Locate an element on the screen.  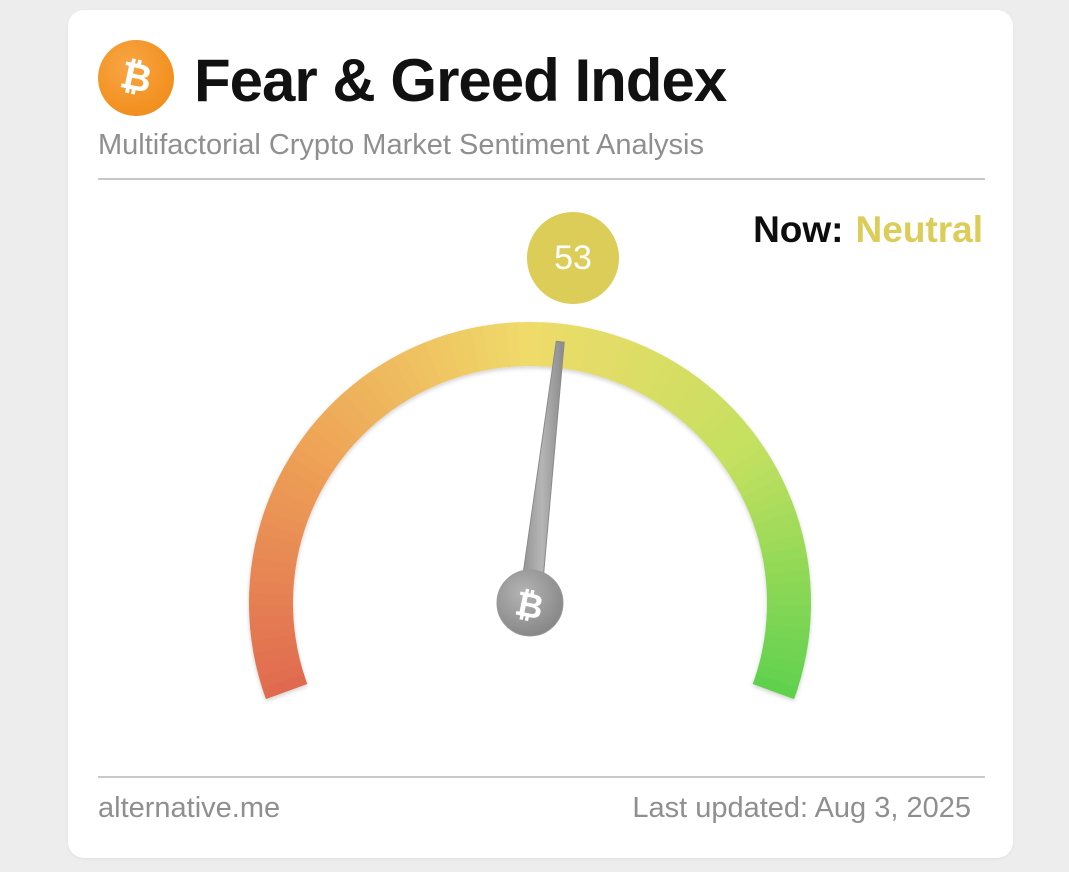
needle-pointer is located at coordinates (541, 472).